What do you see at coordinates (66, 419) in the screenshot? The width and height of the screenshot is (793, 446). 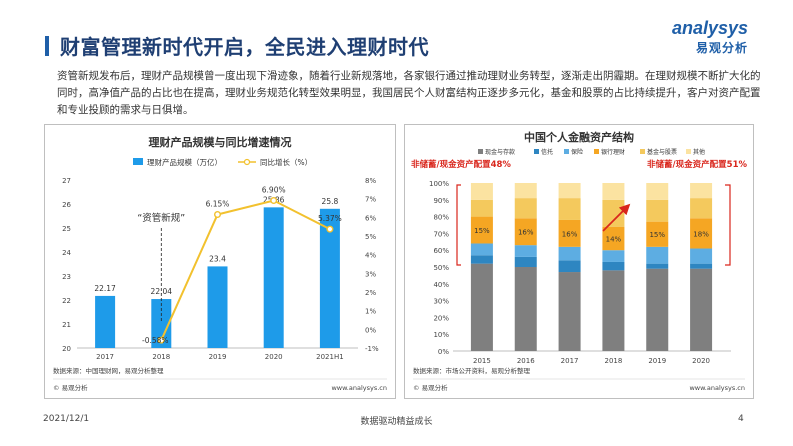 I see `footer-date: 2021/12/1` at bounding box center [66, 419].